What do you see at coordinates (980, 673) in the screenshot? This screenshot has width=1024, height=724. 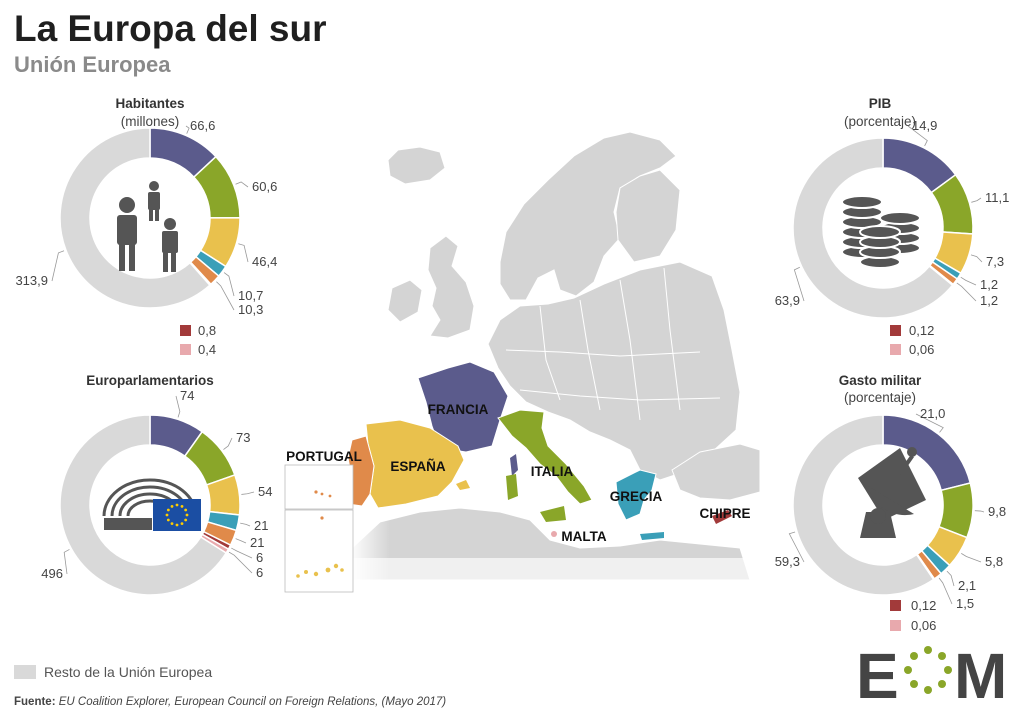 I see `svg-text: M` at bounding box center [980, 673].